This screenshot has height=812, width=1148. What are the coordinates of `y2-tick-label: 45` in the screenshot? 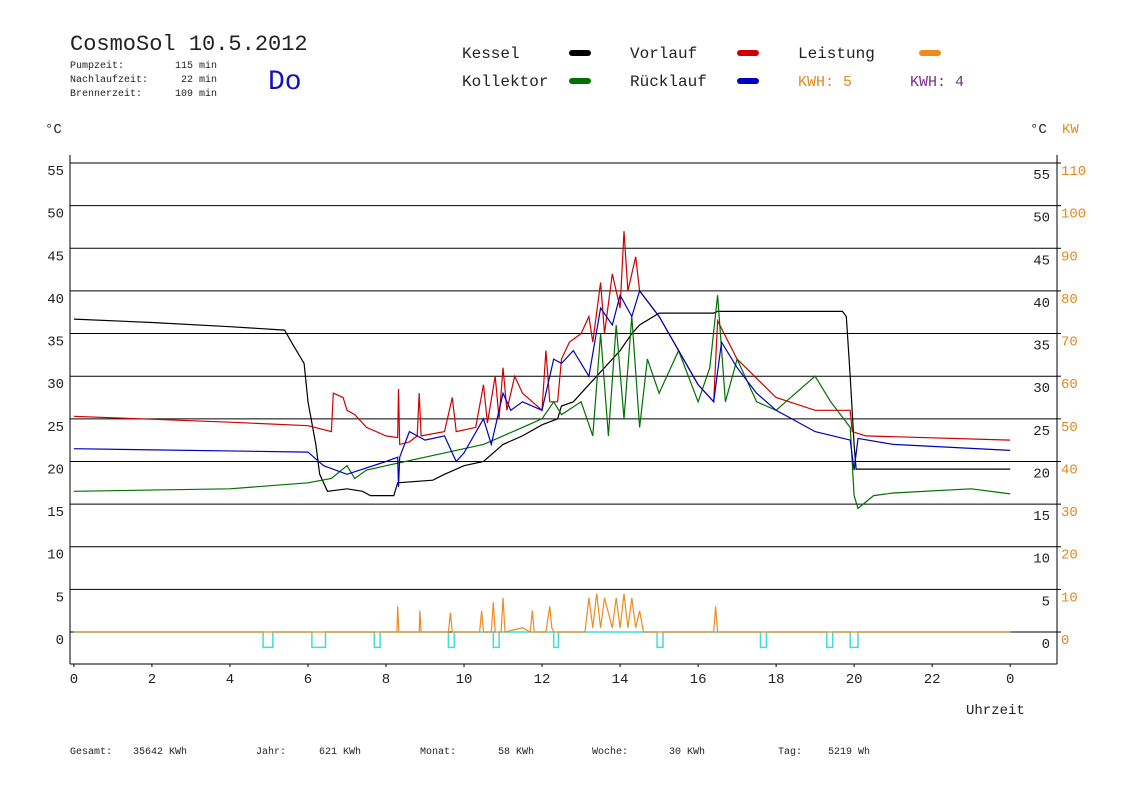 It's located at (1041, 261).